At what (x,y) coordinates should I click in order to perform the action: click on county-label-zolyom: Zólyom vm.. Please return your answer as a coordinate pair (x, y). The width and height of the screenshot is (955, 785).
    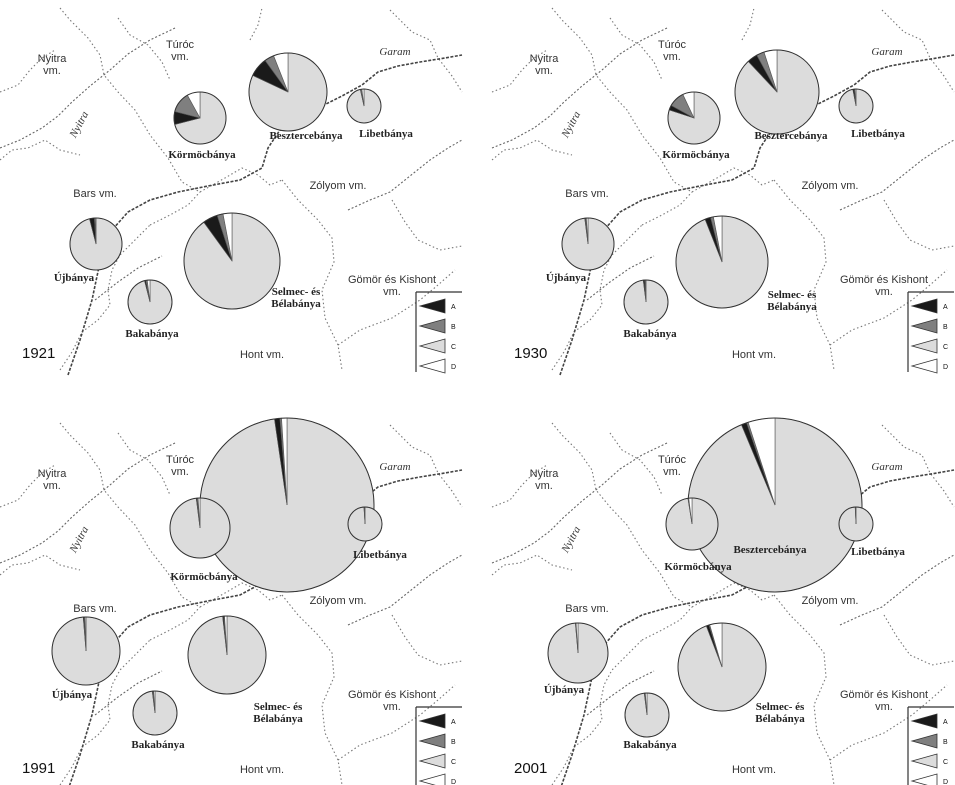
    Looking at the image, I should click on (830, 601).